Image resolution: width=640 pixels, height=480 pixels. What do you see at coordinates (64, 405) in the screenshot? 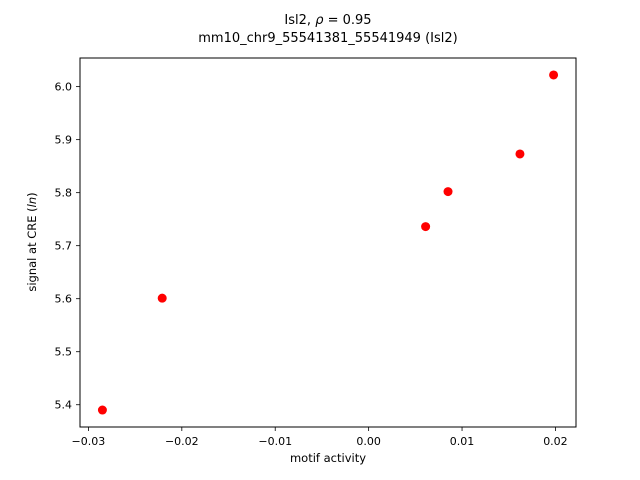
I see `y-tick-label: 5.4` at bounding box center [64, 405].